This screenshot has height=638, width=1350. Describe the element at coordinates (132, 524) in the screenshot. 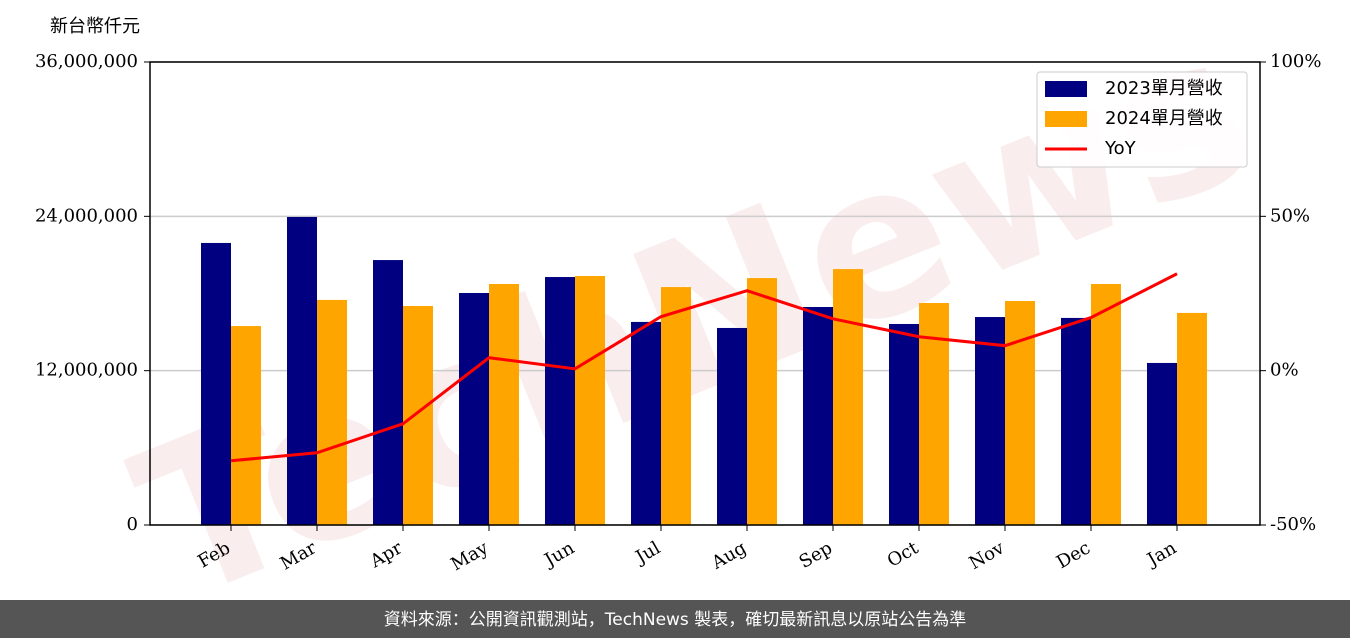

I see `y-tick-label: 0` at that location.